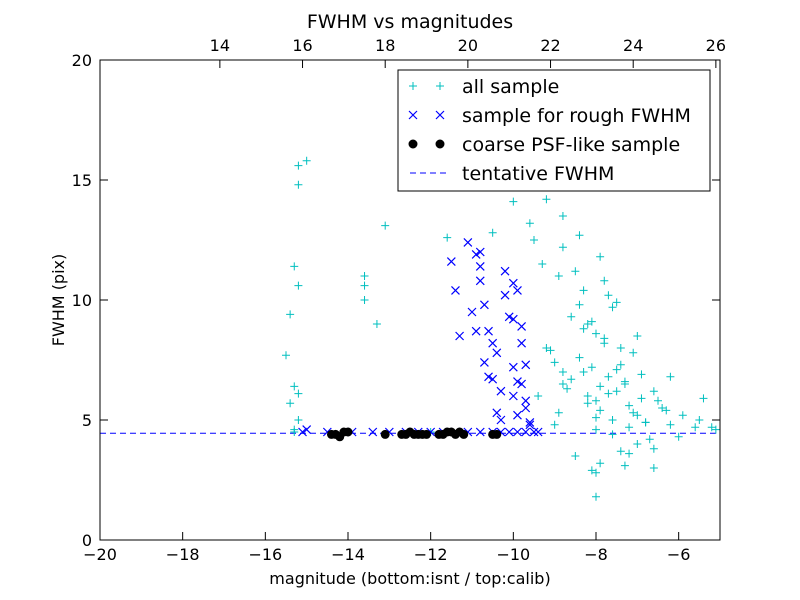  I want to click on top-tick-label: 20, so click(468, 45).